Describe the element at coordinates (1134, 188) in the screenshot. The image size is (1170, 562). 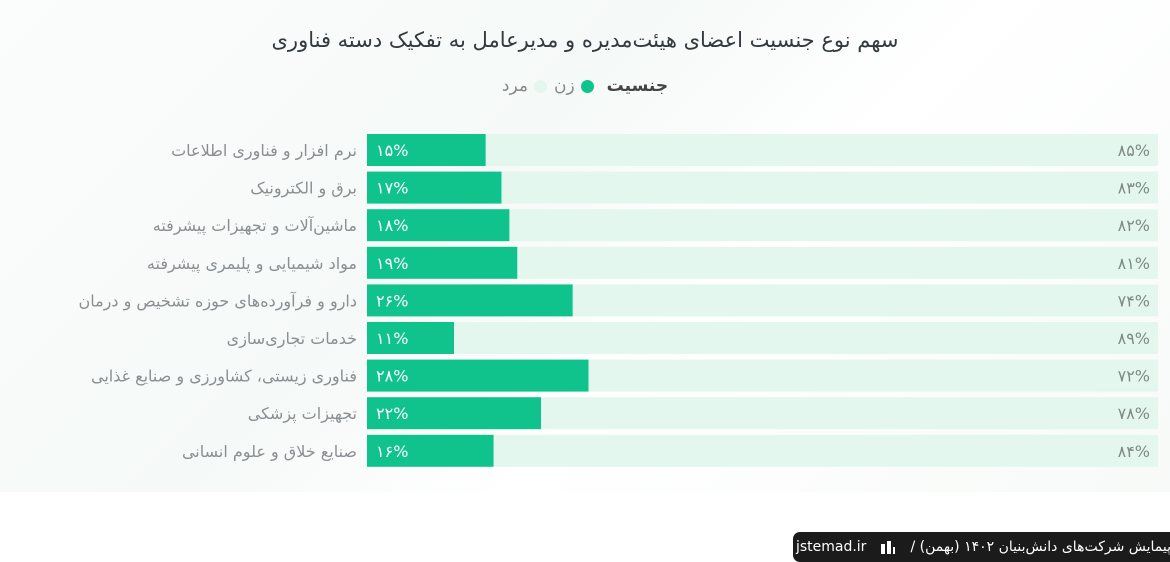
I see `data-label-men-1: ۸۳%` at that location.